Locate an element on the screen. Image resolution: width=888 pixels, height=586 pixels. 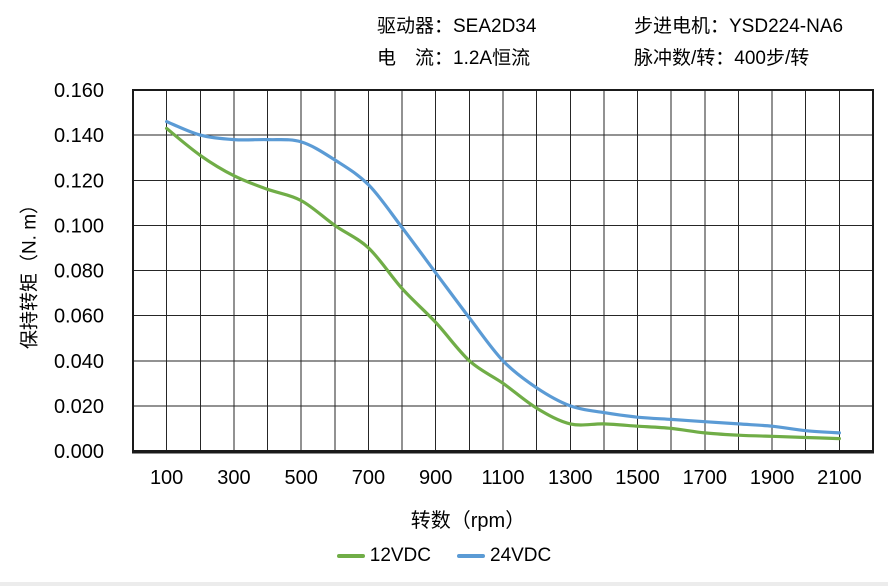
y-tick-label: 0.160 is located at coordinates (79, 91).